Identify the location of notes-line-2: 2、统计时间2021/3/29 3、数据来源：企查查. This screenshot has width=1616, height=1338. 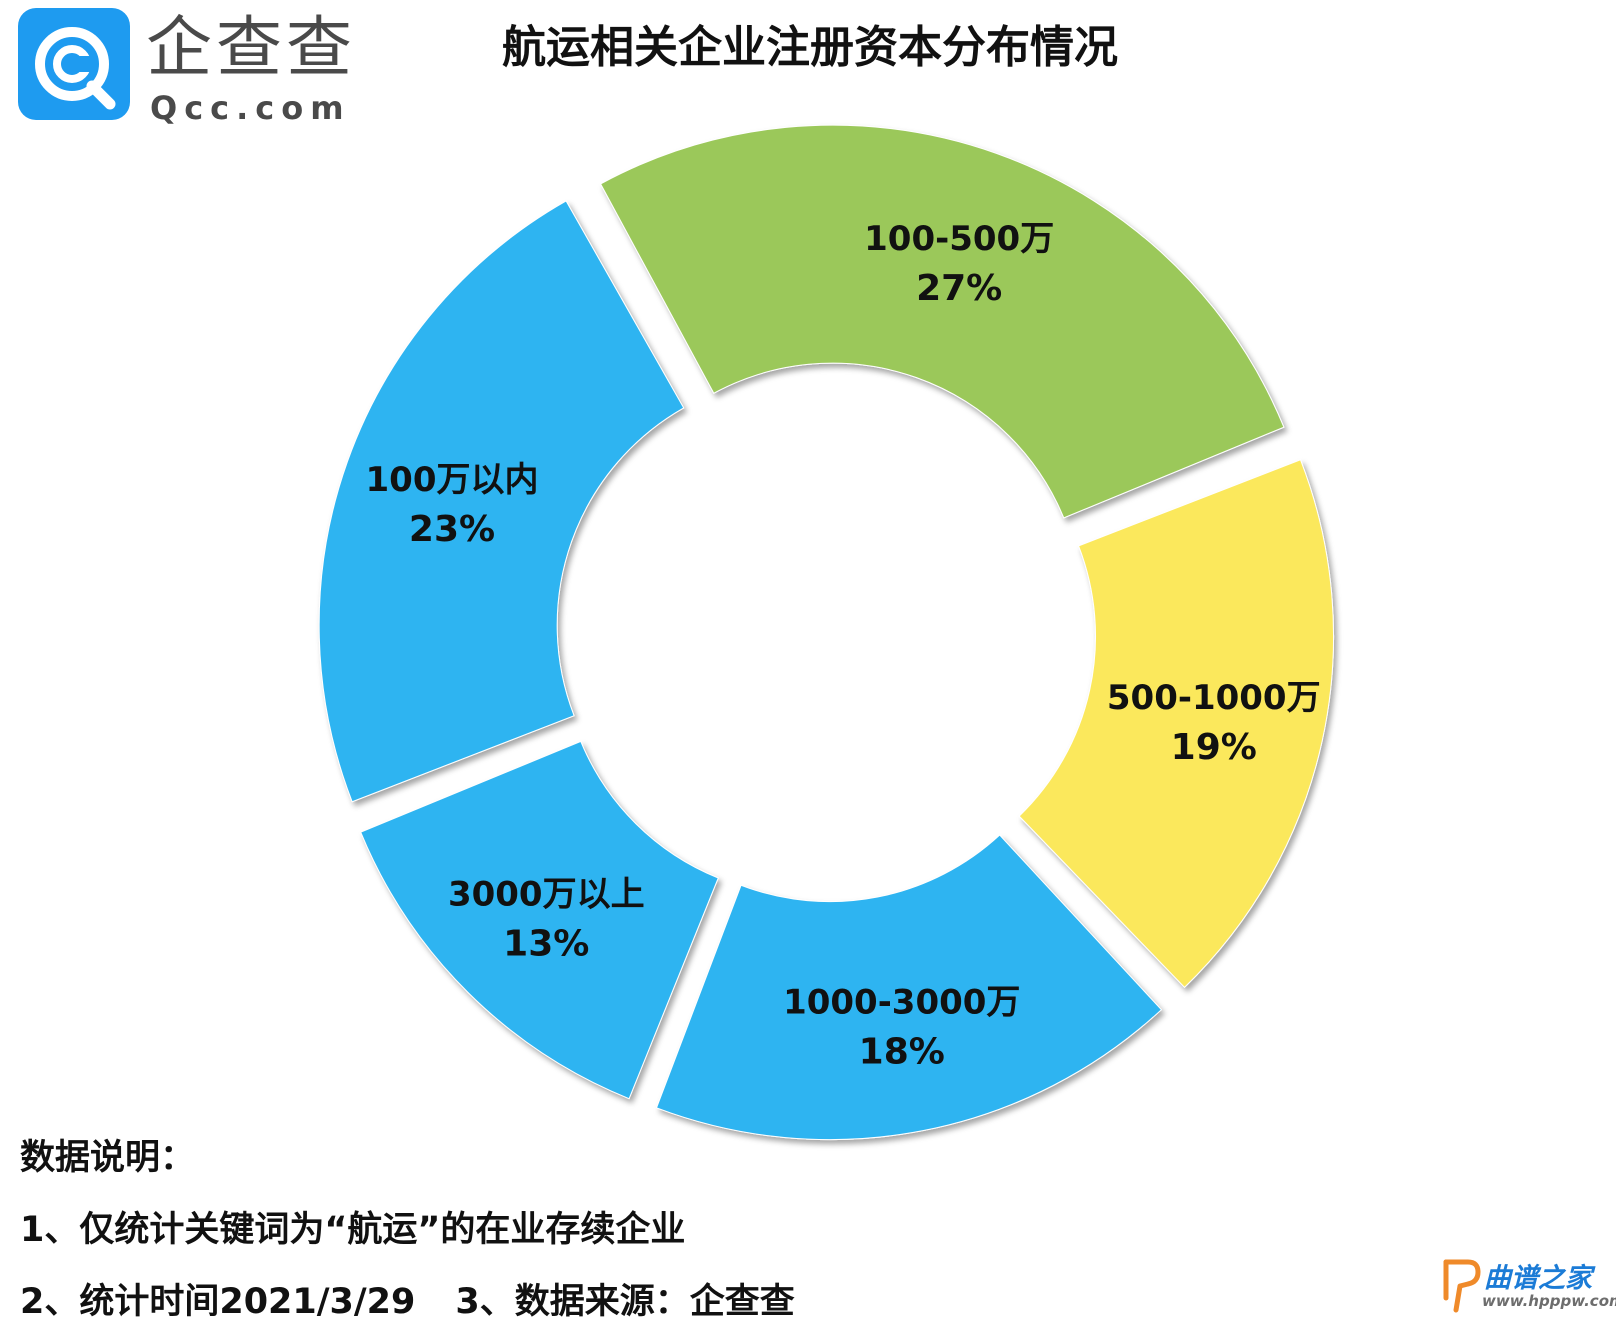
(407, 1302).